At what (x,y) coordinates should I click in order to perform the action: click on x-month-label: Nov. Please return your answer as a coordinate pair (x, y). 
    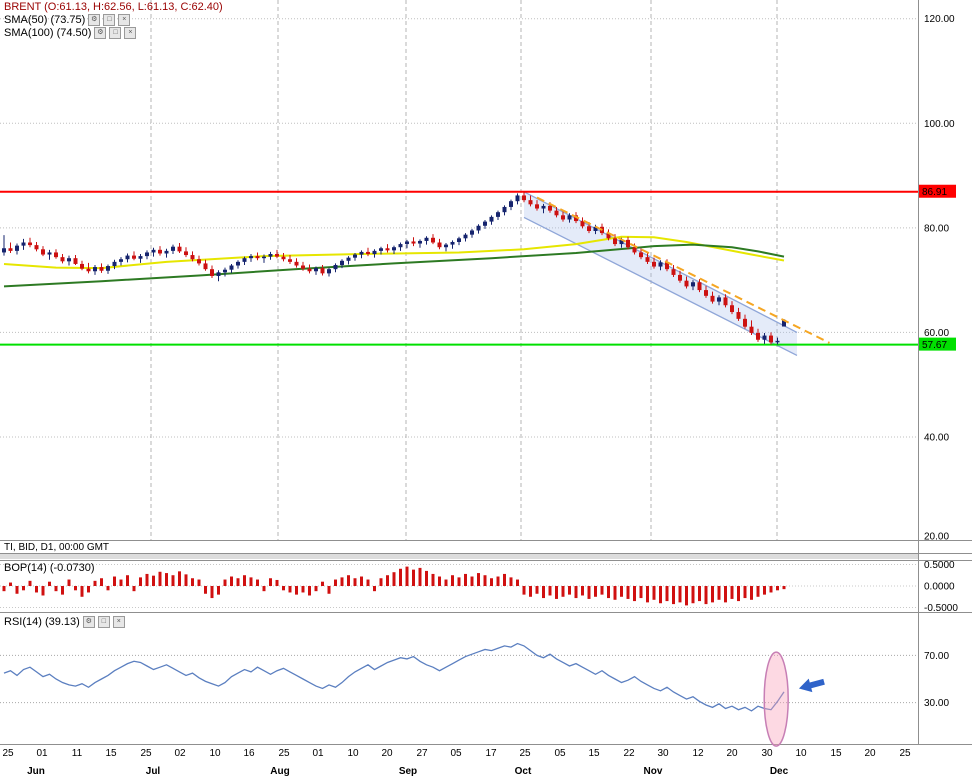
    Looking at the image, I should click on (653, 771).